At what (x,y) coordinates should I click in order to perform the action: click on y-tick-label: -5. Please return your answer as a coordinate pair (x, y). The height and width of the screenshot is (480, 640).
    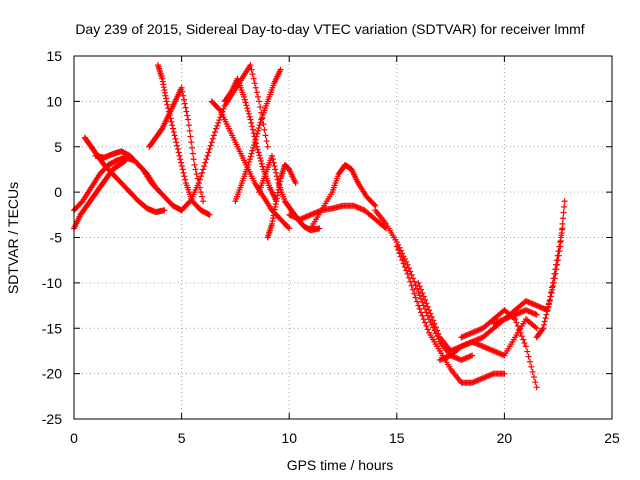
    Looking at the image, I should click on (56, 238).